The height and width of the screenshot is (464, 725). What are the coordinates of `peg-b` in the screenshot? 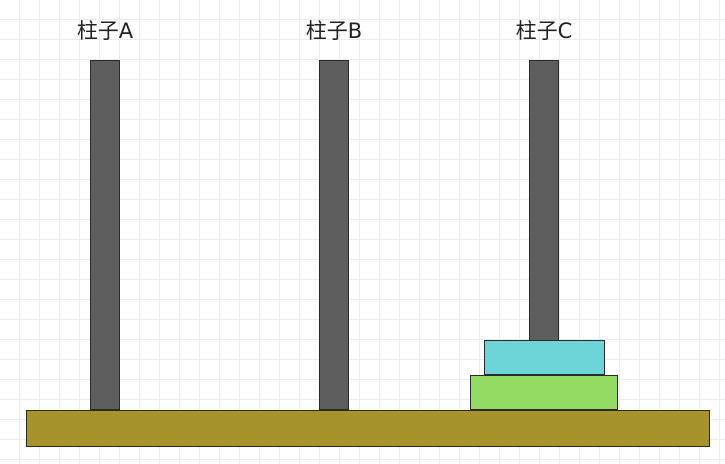 It's located at (334, 235).